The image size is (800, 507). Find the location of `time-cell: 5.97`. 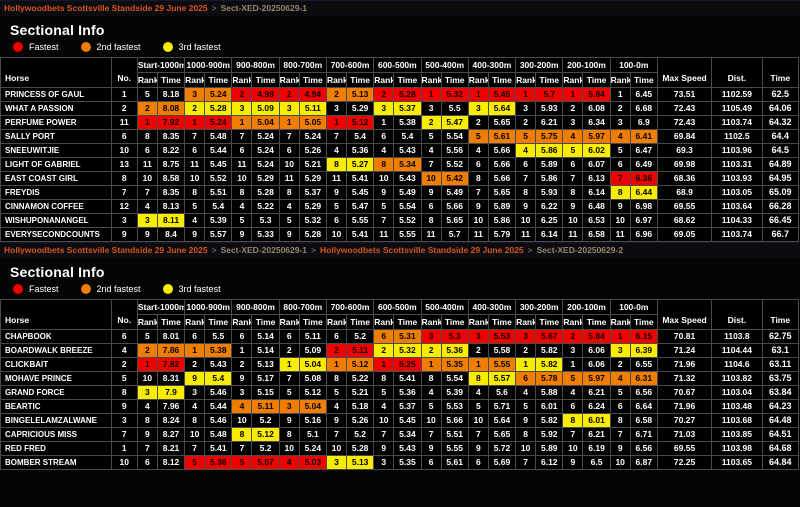

time-cell: 5.97 is located at coordinates (596, 136).